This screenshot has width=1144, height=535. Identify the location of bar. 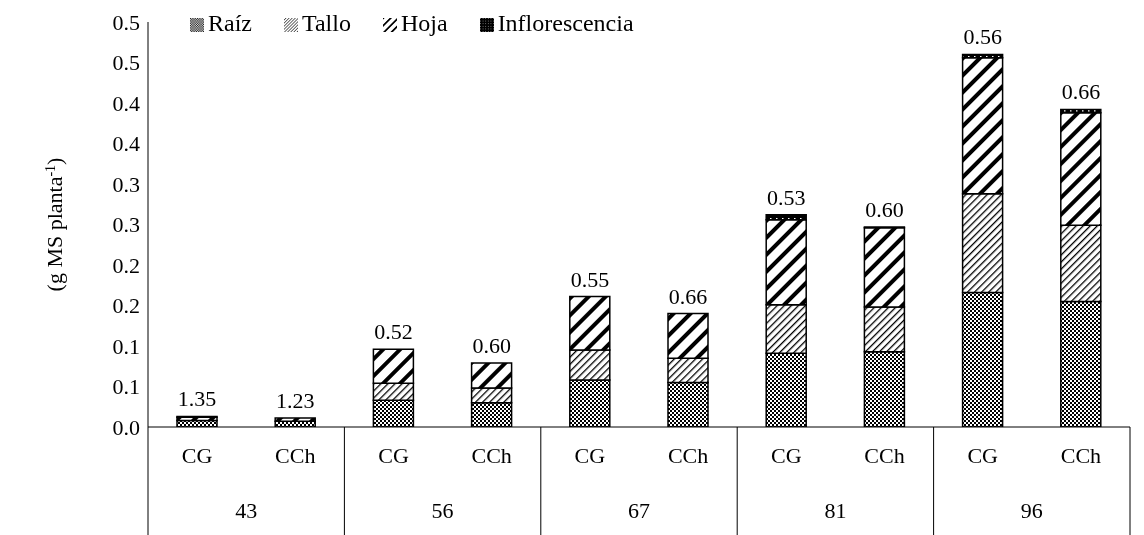
(295, 420).